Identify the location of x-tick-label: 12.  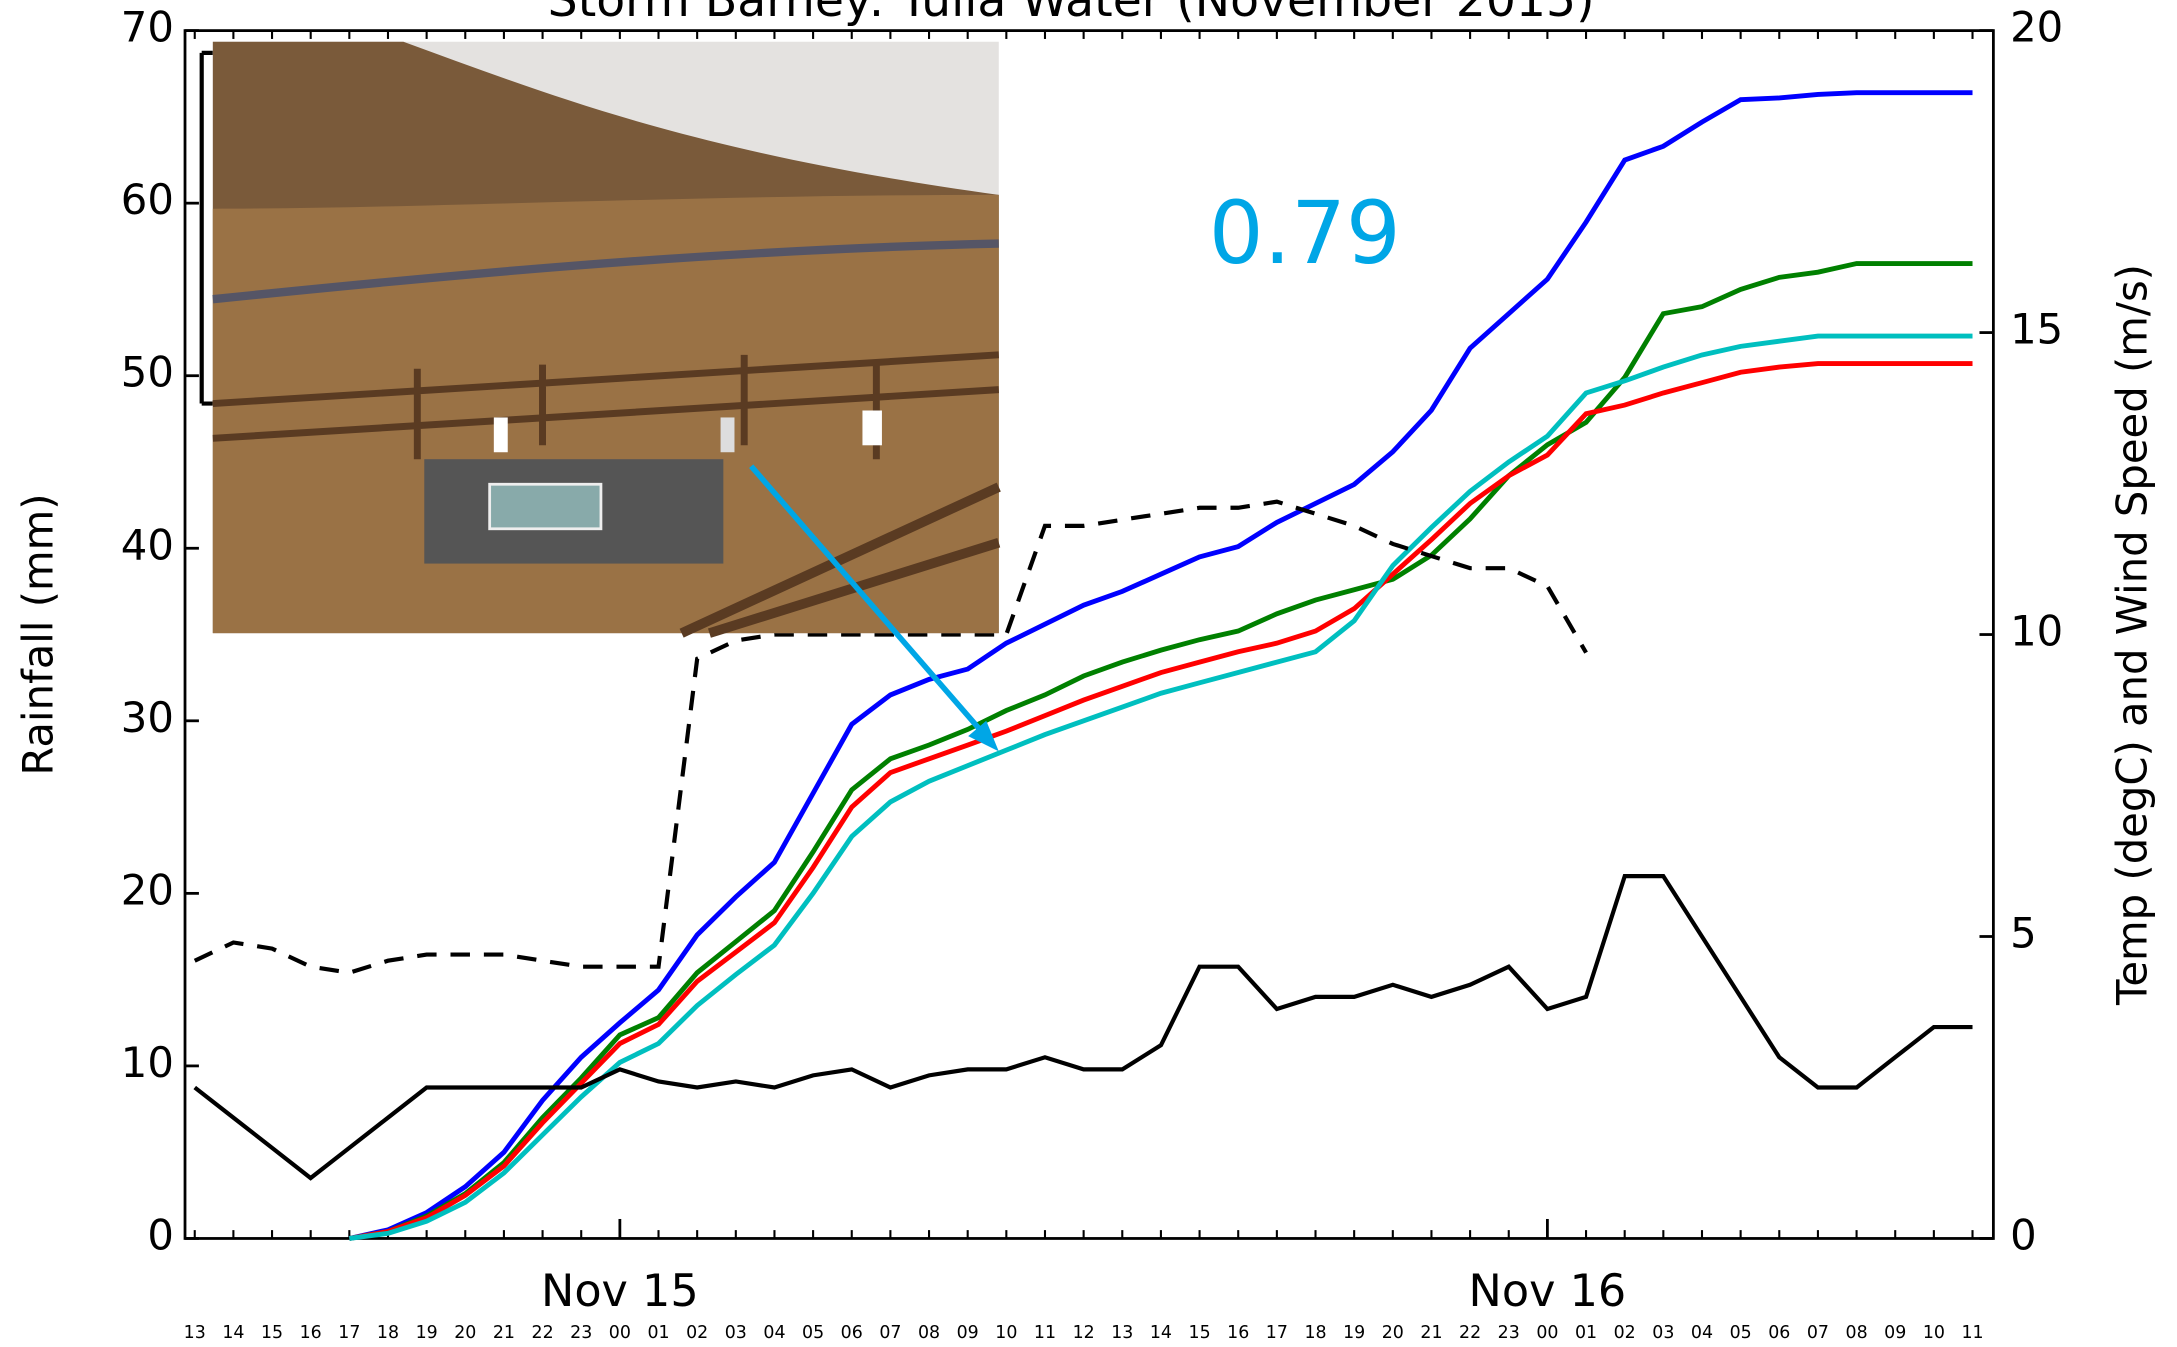
(1084, 1333).